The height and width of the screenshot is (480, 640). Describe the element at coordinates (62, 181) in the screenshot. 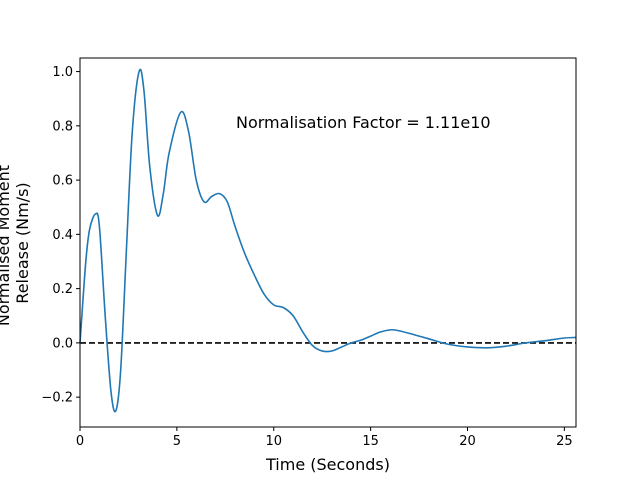

I see `y-tick-label: 0.6` at that location.